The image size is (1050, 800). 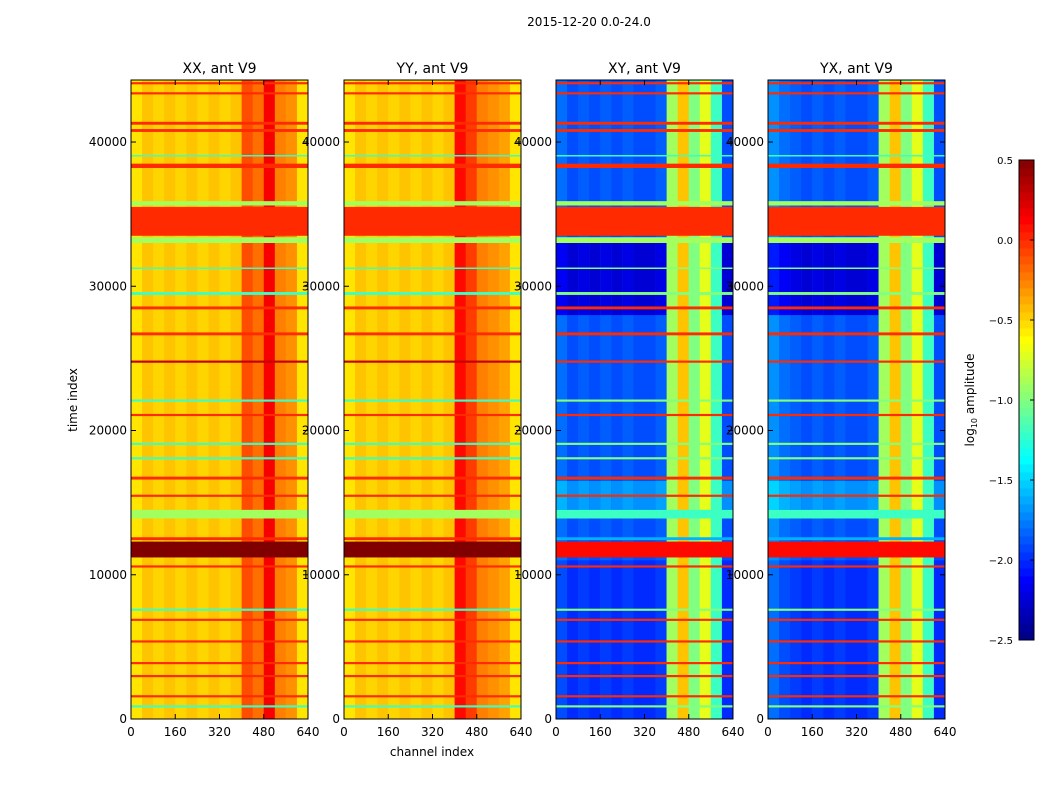 What do you see at coordinates (73, 400) in the screenshot?
I see `y-axis-label: time index` at bounding box center [73, 400].